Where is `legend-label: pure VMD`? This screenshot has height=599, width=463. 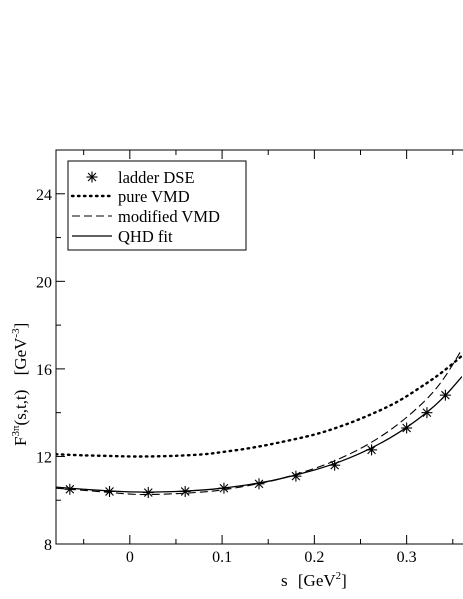
legend-label: pure VMD is located at coordinates (154, 196).